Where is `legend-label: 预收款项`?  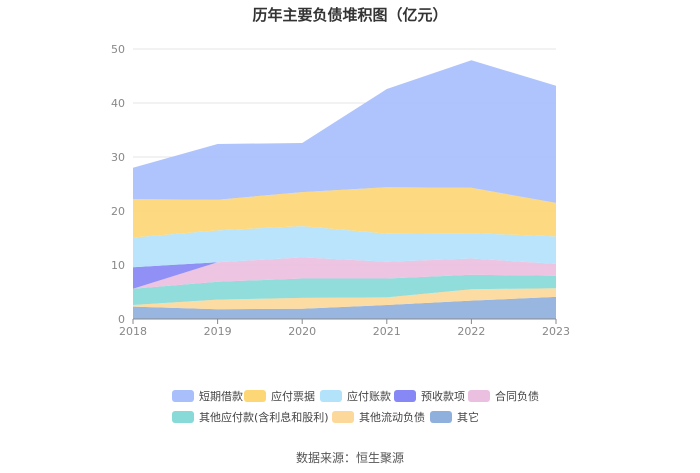 legend-label: 预收款项 is located at coordinates (443, 396).